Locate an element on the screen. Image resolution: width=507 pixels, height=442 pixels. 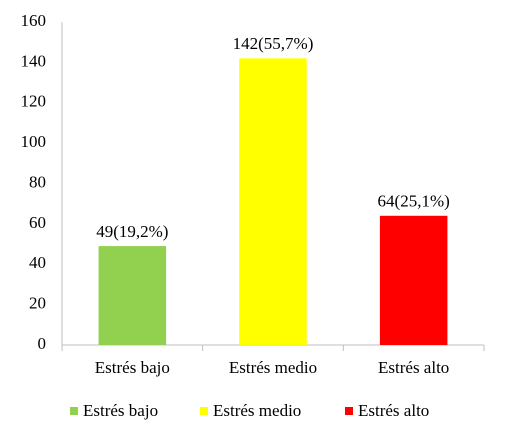
x-tick-label: Estrés alto is located at coordinates (413, 367).